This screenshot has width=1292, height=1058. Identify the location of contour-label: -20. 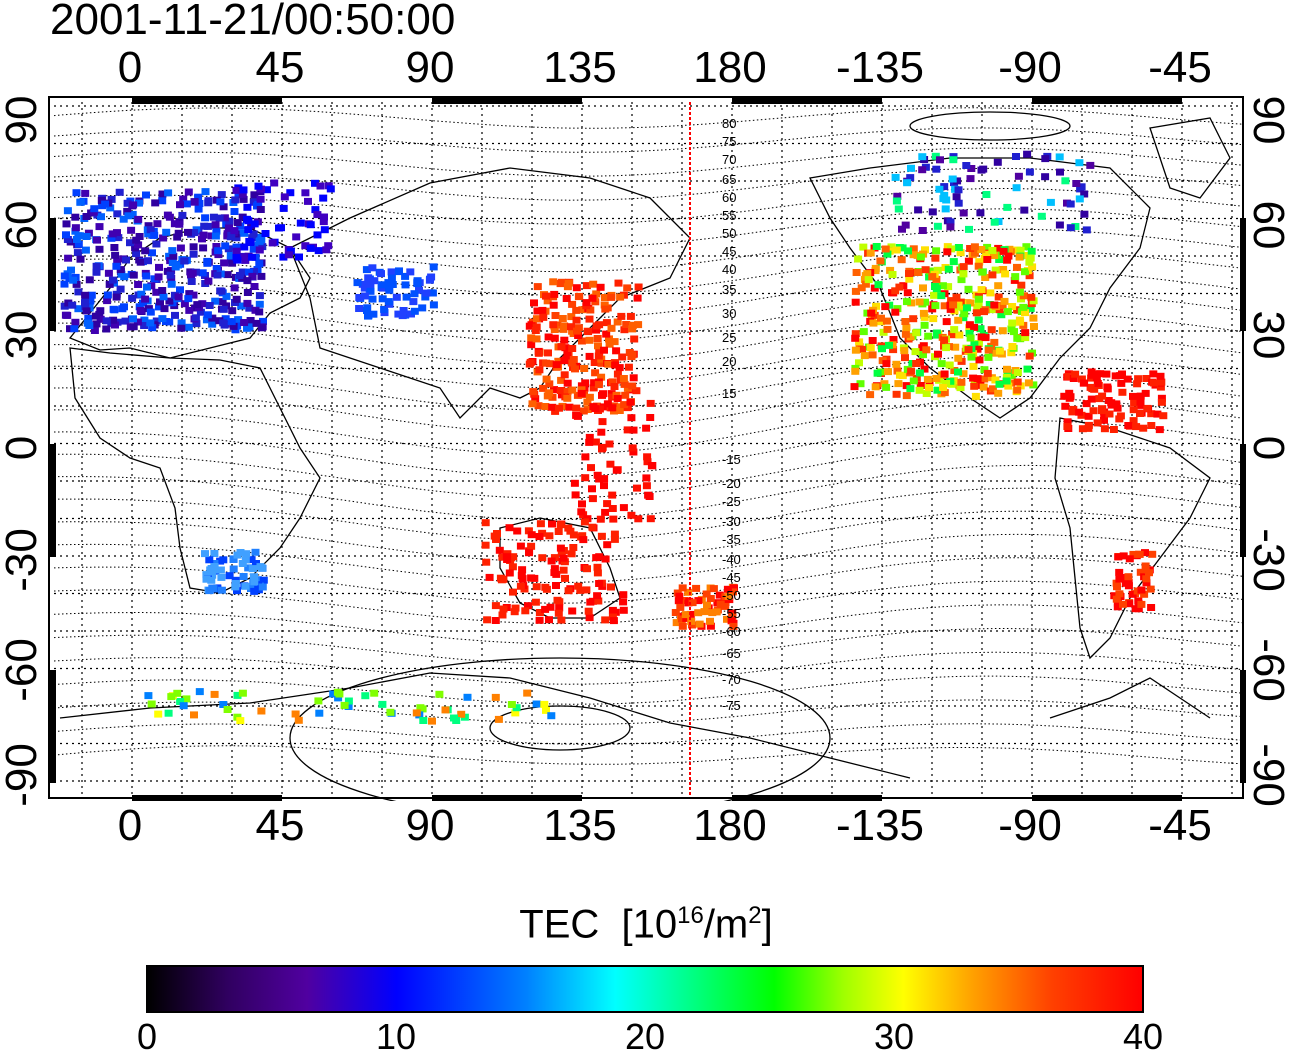
(731, 483).